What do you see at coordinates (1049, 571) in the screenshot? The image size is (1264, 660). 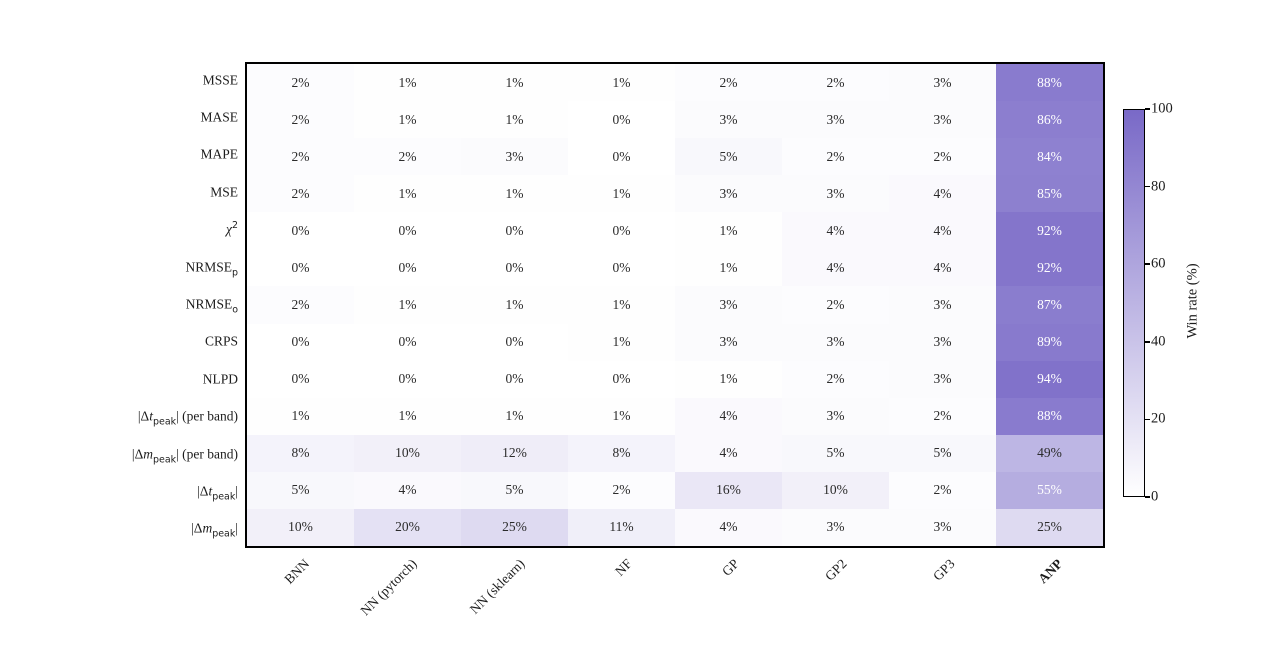 I see `col-label: ANP` at bounding box center [1049, 571].